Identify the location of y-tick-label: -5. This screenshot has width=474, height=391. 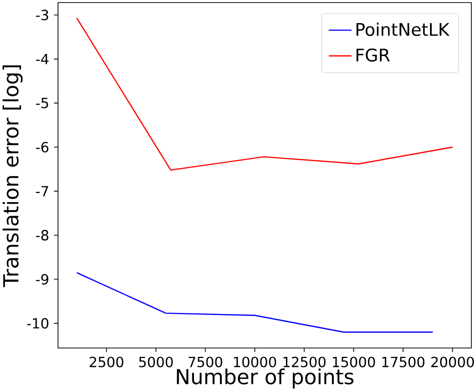
(42, 103).